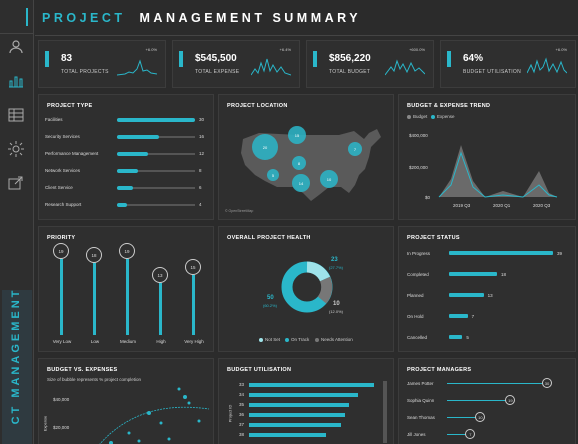  I want to click on kpi-label: BUDGET UTILISATION, so click(492, 72).